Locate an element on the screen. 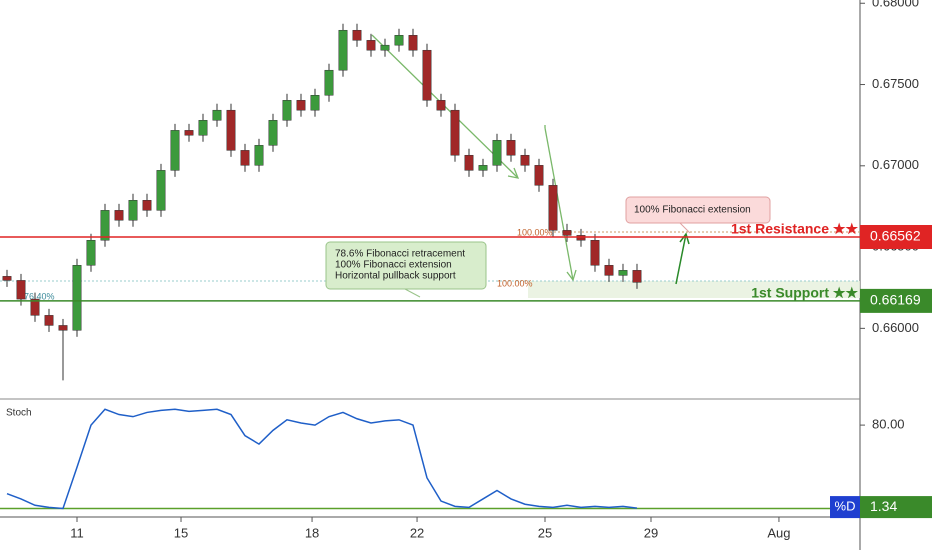  level-name: 1st Support ★★ is located at coordinates (804, 293).